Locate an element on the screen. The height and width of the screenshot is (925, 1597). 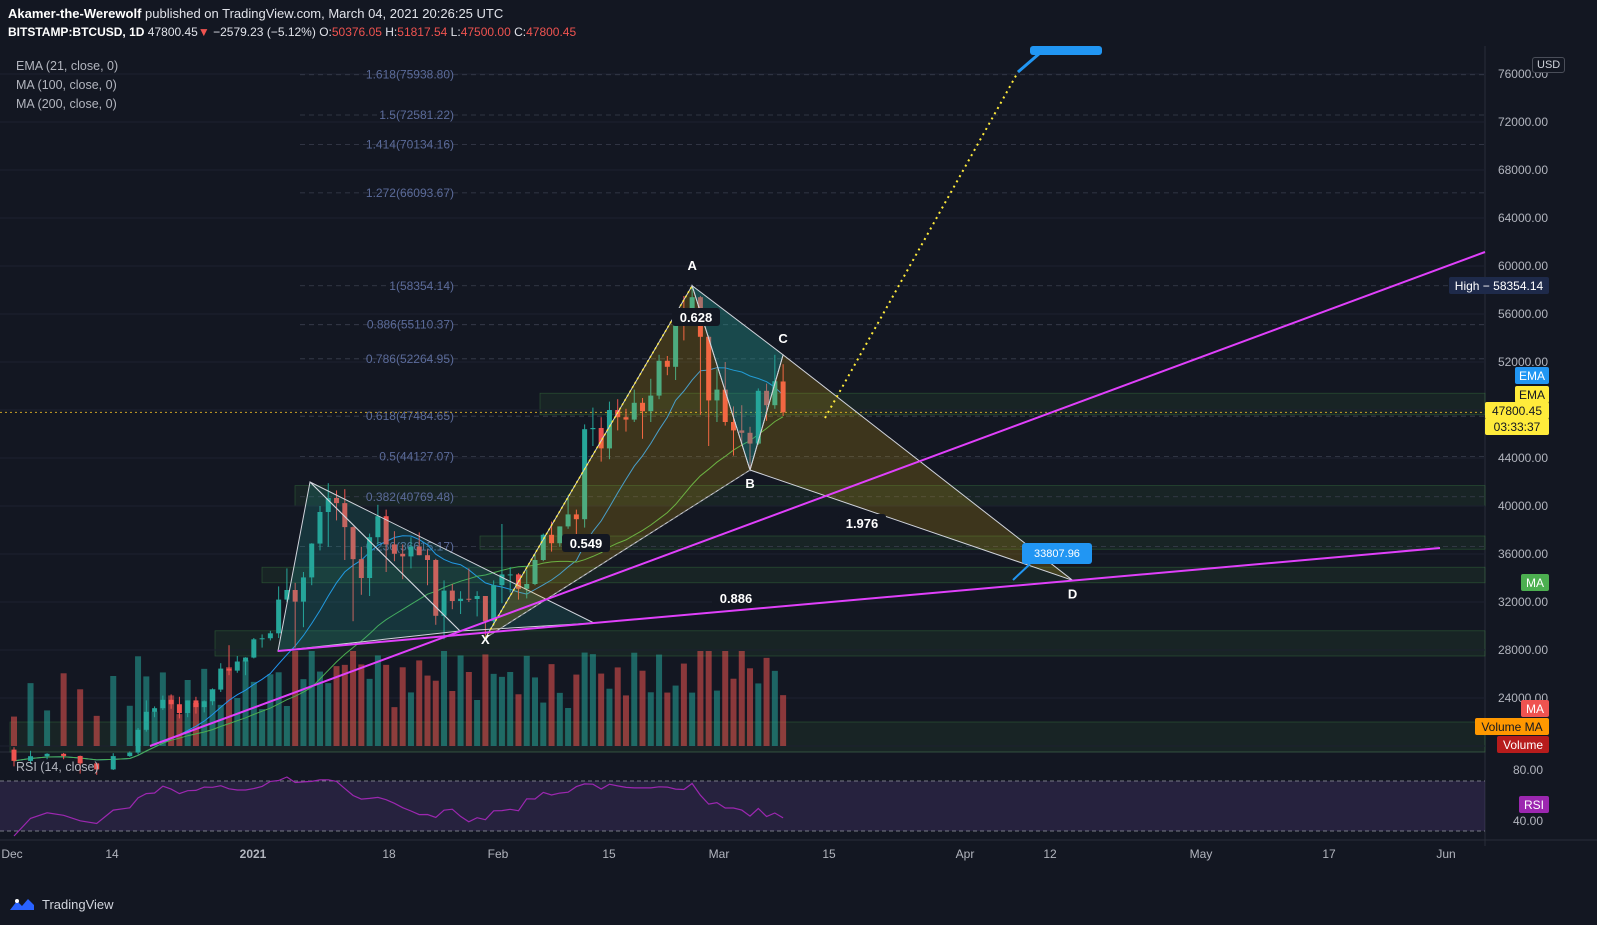
price-change: −2579.23 (−5.12%) is located at coordinates (264, 32).